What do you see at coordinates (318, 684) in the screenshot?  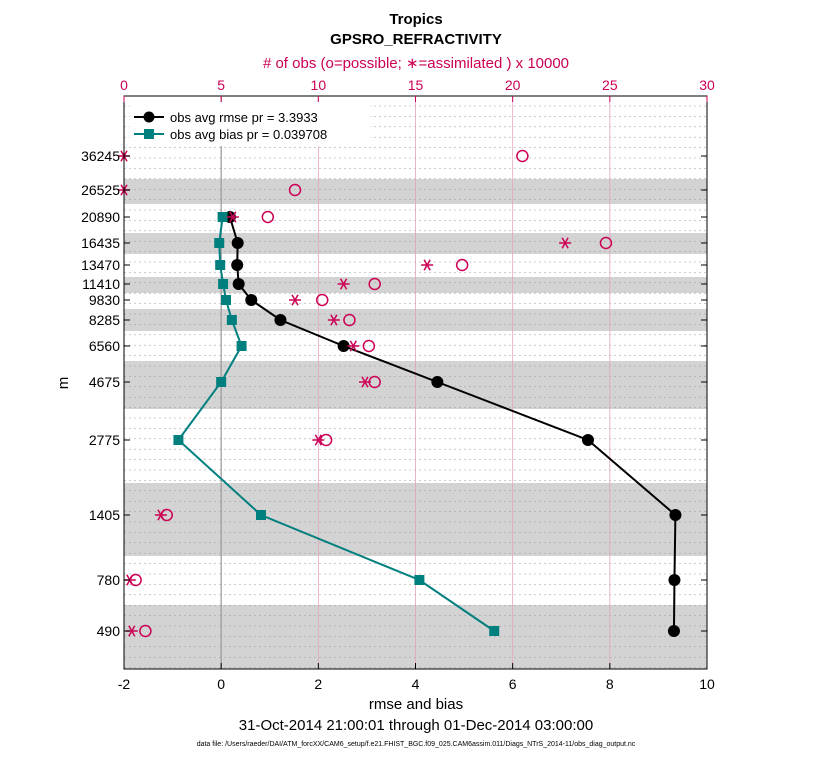 I see `x-tick-label: 2` at bounding box center [318, 684].